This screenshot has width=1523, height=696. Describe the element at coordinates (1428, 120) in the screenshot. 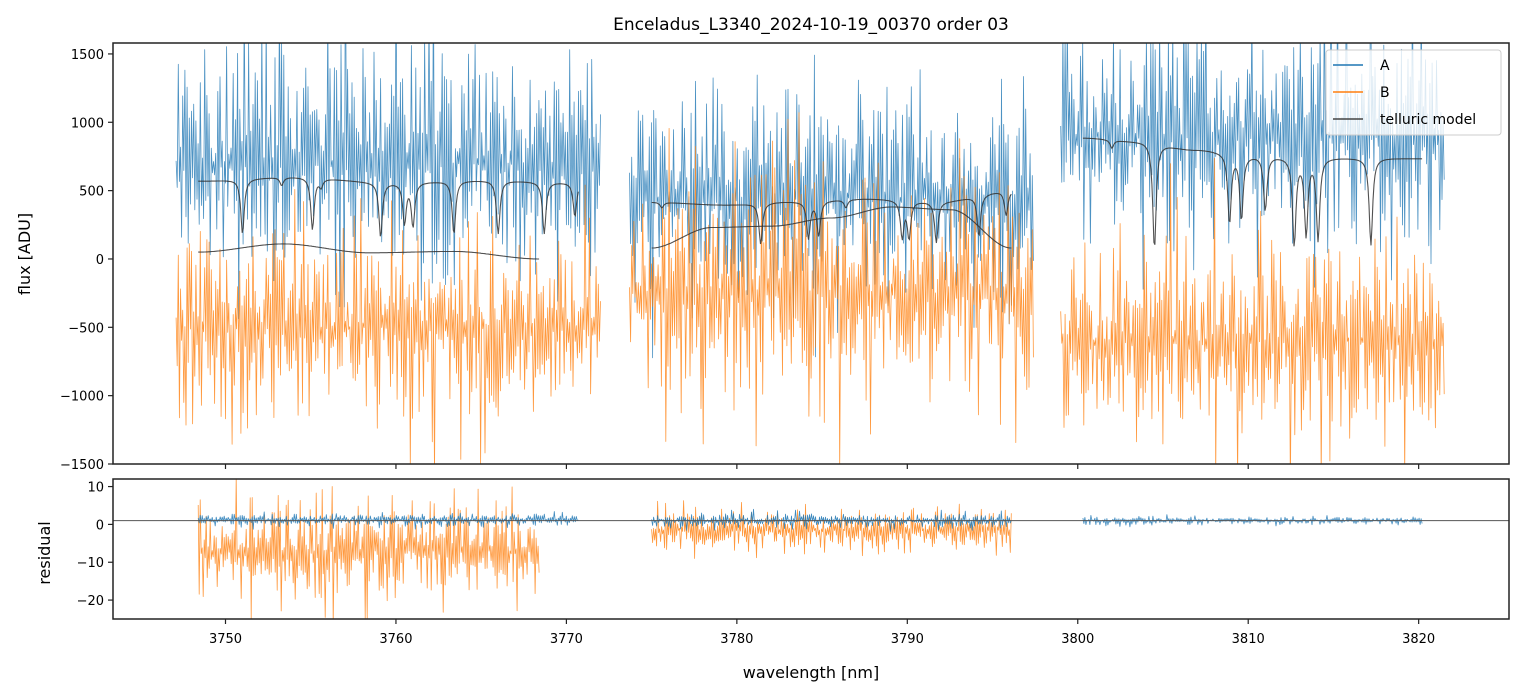

I see `legend-label-telluric: telluric model` at that location.